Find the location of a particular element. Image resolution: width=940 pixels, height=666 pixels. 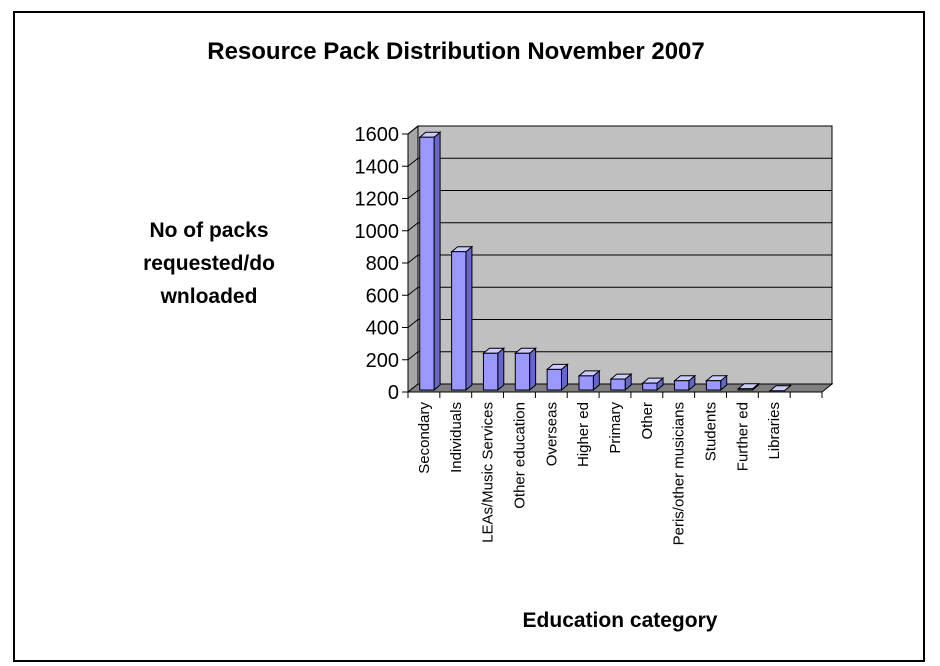

bar-other is located at coordinates (653, 384).